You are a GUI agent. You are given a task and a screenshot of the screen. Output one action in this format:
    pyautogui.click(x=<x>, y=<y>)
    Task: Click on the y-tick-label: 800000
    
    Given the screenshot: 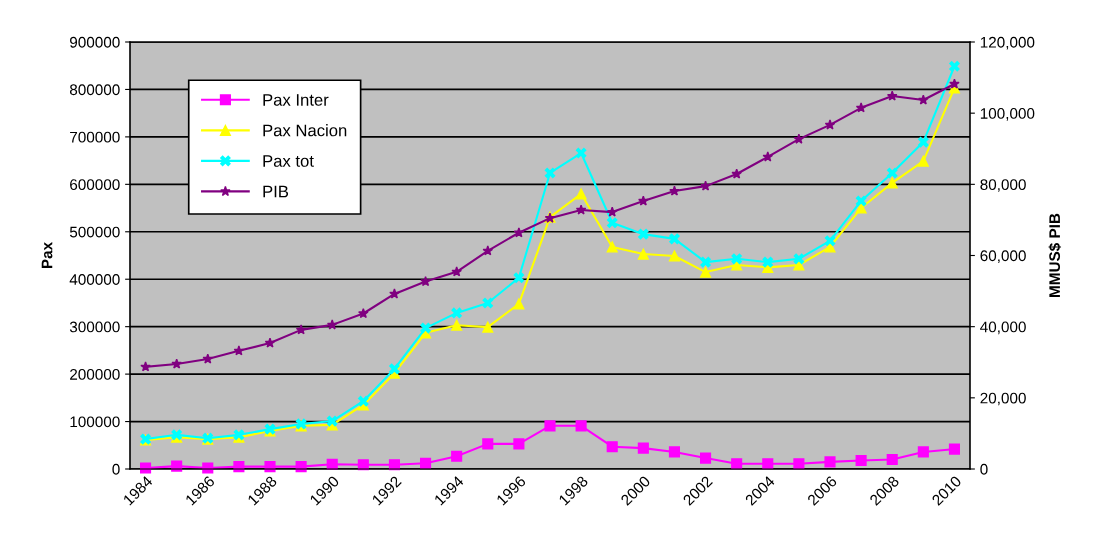 What is the action you would take?
    pyautogui.click(x=94, y=90)
    